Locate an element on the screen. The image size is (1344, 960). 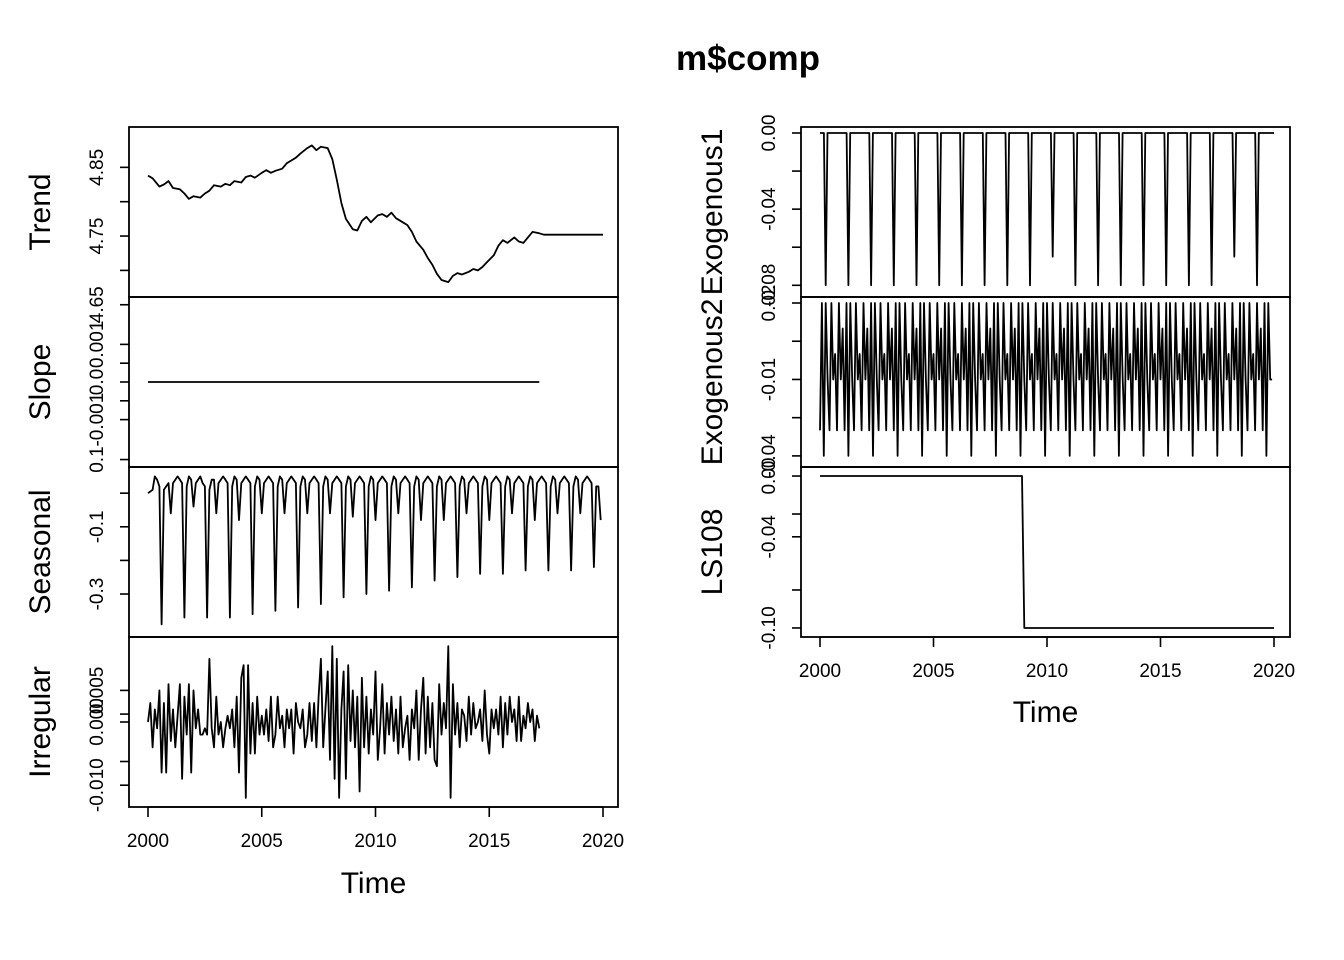
ls108-y-tick-label: 0.00 is located at coordinates (769, 476).